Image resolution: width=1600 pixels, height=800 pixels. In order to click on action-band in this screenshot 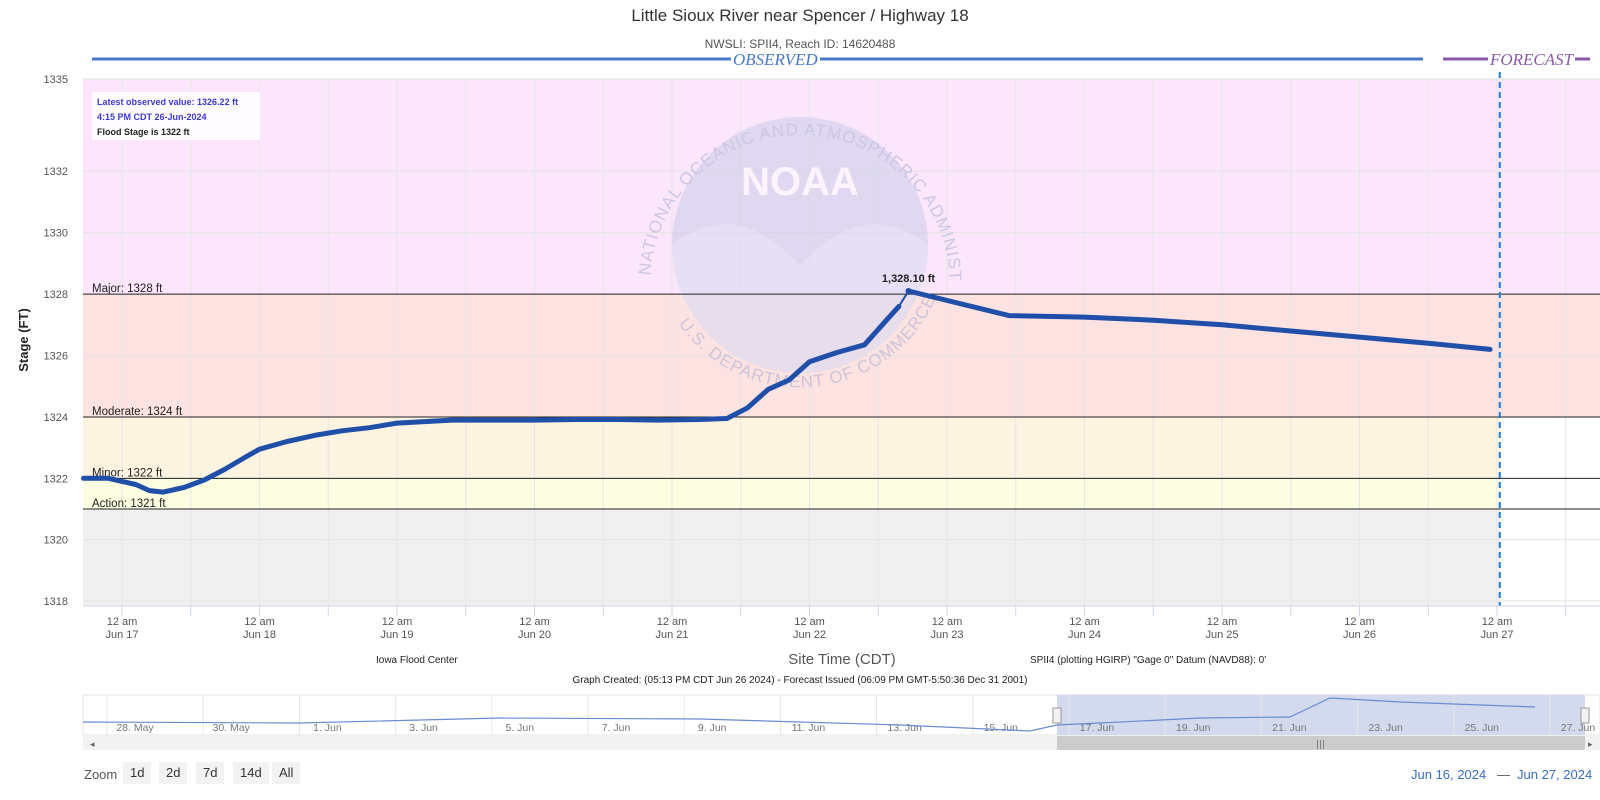, I will do `click(791, 493)`.